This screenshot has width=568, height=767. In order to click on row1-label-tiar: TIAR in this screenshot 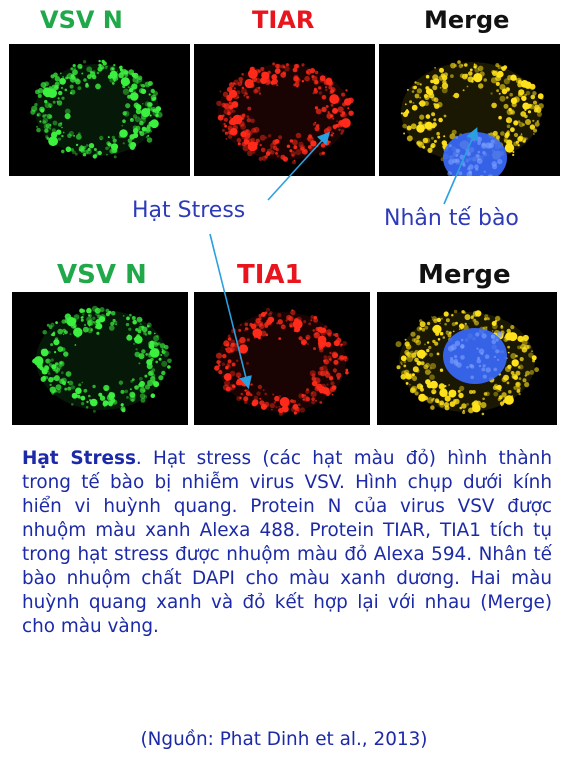, I will do `click(283, 20)`.